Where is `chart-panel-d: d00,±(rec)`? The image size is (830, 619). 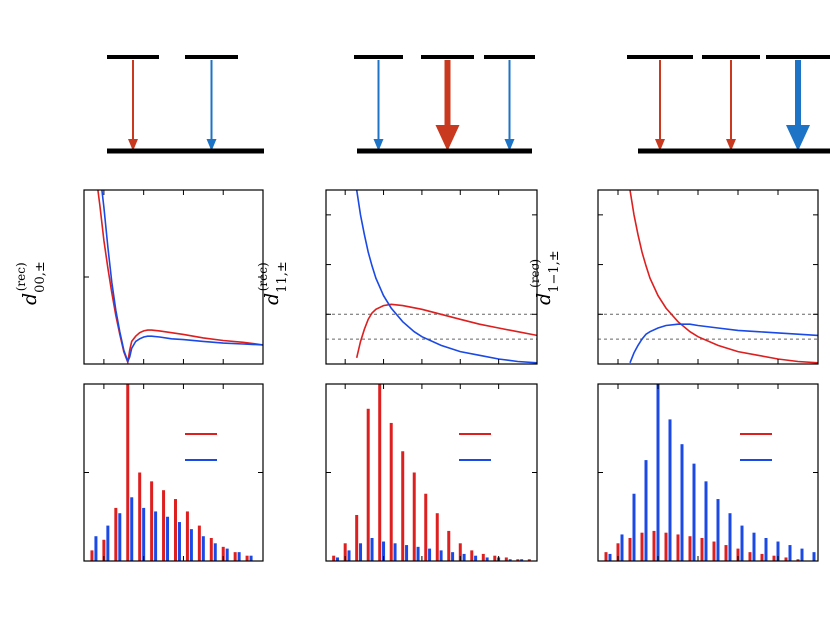 chart-panel-d: d00,±(rec) is located at coordinates (139, 277).